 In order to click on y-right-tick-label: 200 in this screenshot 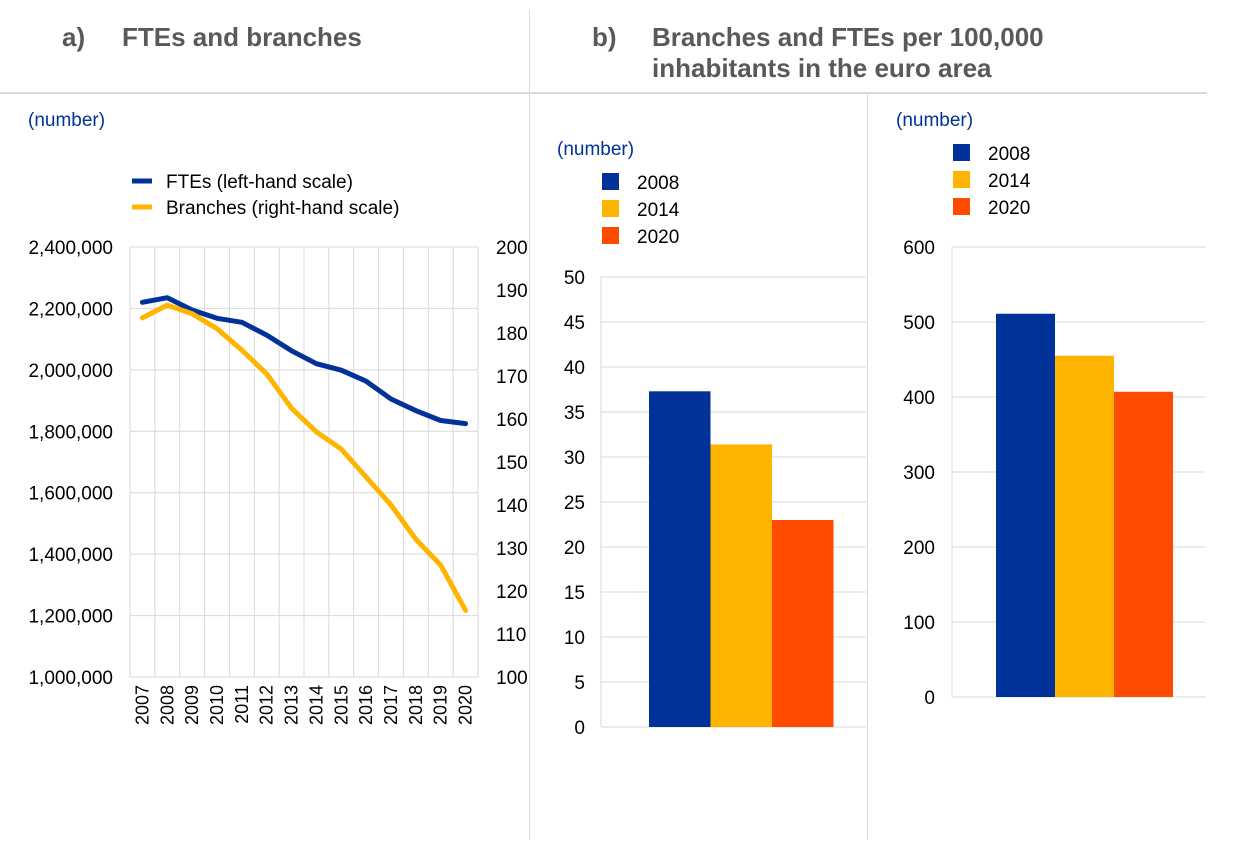, I will do `click(512, 248)`.